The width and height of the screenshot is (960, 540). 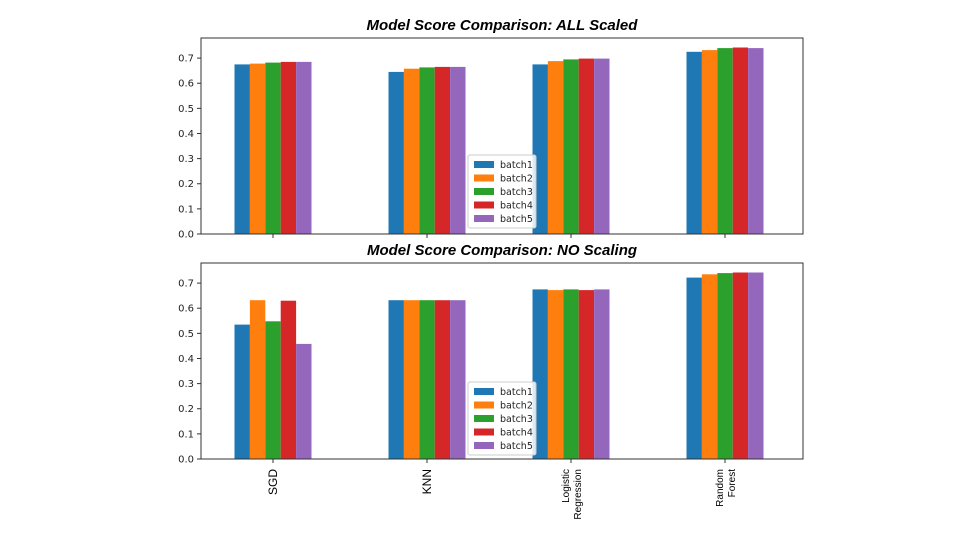 What do you see at coordinates (273, 482) in the screenshot?
I see `x-tick-label: SGD` at bounding box center [273, 482].